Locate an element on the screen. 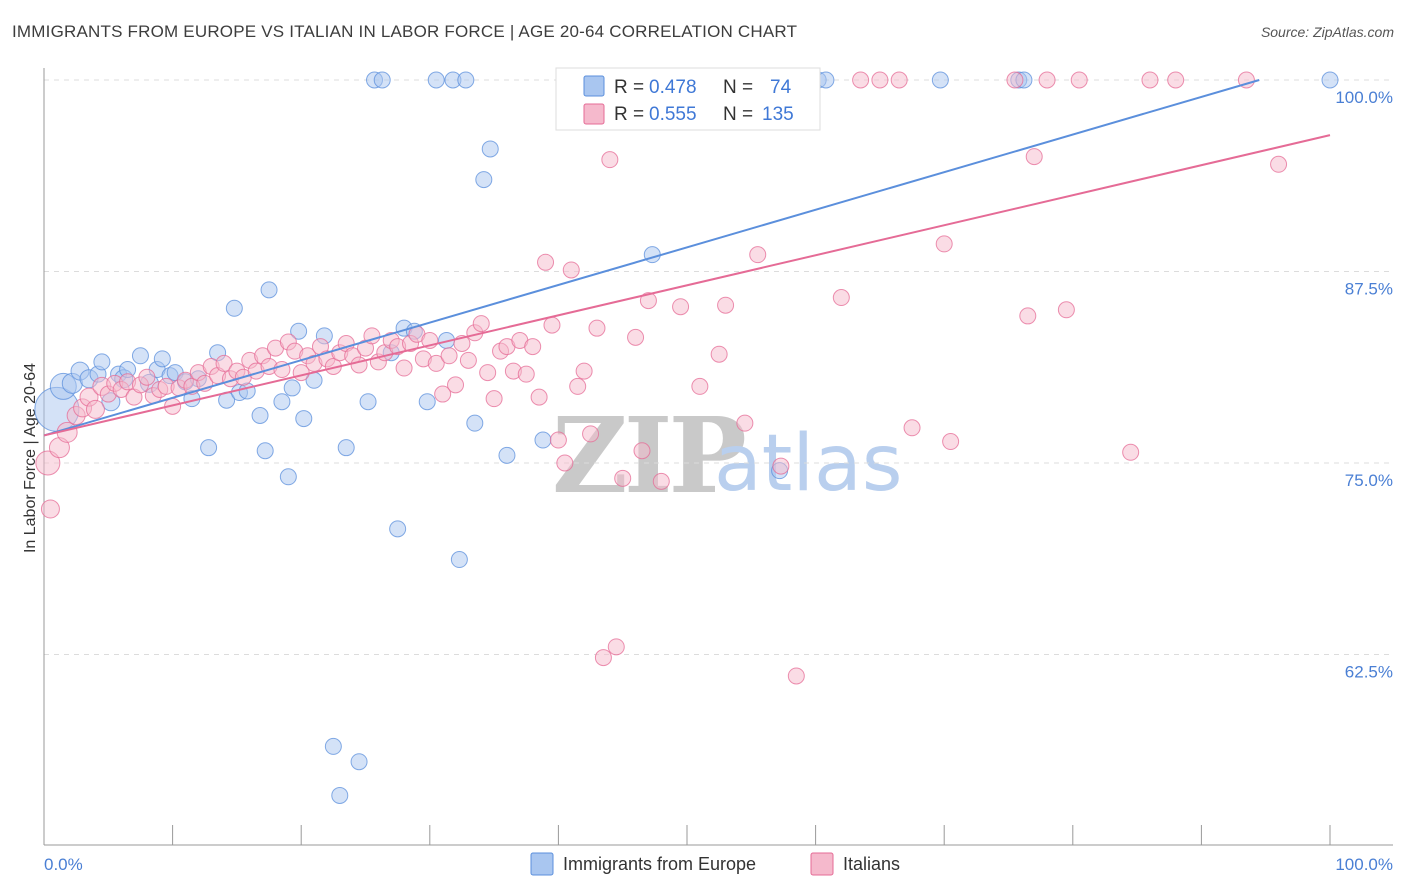 The height and width of the screenshot is (892, 1406). x-tick-label-left: 0.0% is located at coordinates (63, 864).